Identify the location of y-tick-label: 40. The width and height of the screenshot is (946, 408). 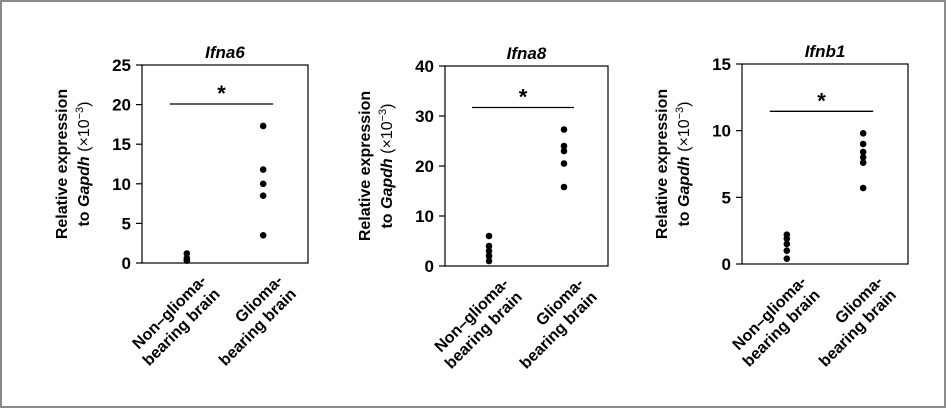
(424, 66).